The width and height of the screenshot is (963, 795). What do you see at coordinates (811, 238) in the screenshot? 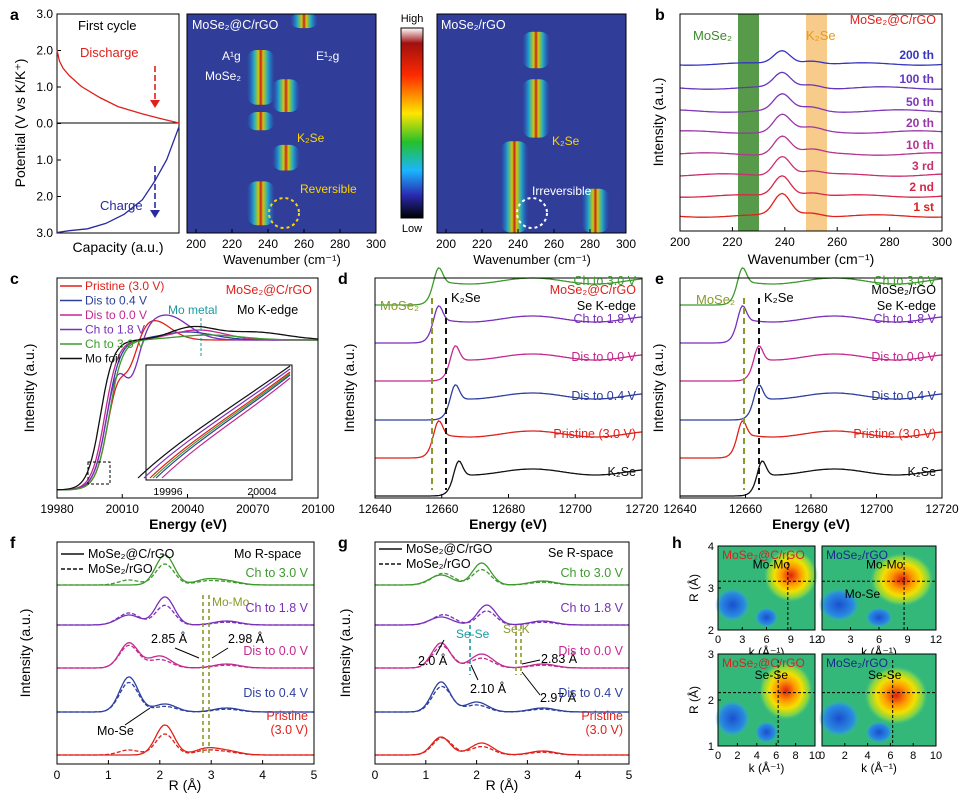
I see `panel-b-xticks: 200 220 240 260 280 300` at bounding box center [811, 238].